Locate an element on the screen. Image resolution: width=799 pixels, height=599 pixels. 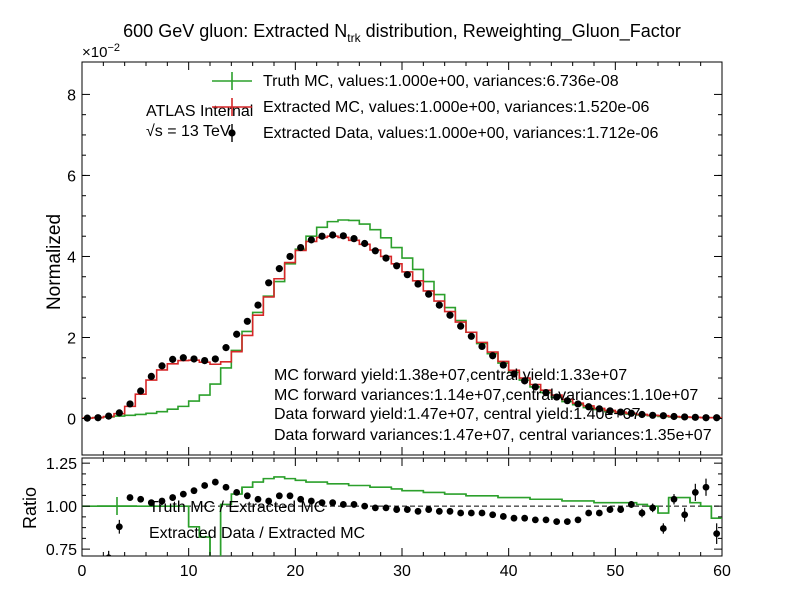
main-y-tick-label: 6 is located at coordinates (71, 176).